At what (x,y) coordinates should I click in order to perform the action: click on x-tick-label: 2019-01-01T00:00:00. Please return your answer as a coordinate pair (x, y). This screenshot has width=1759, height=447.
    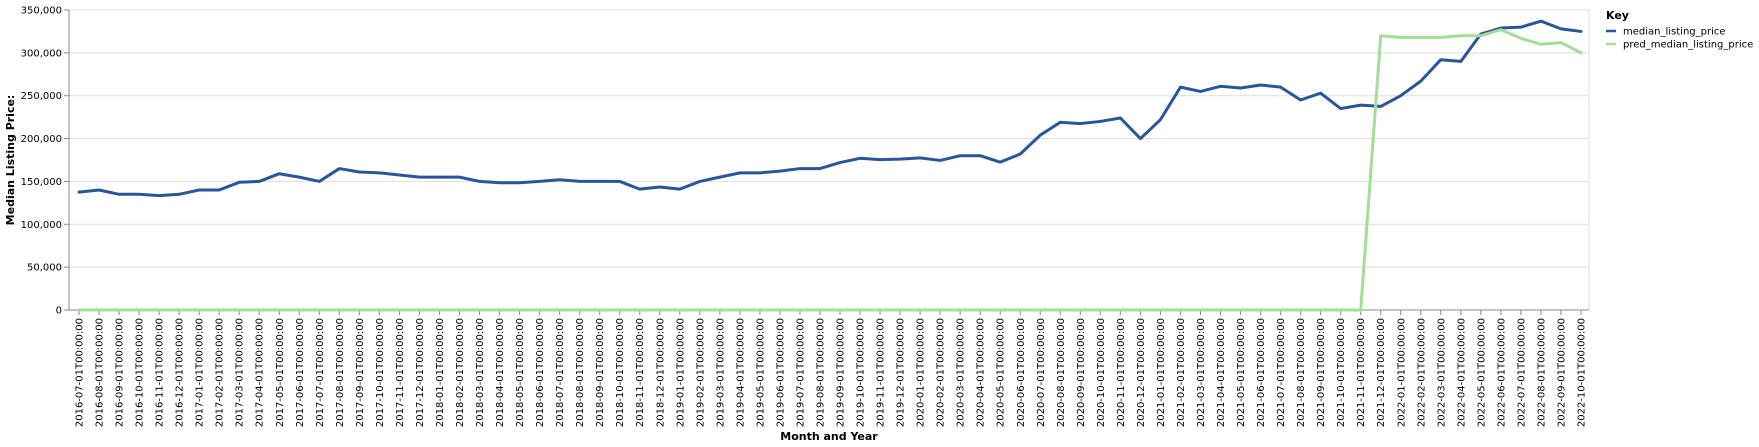
    Looking at the image, I should click on (680, 372).